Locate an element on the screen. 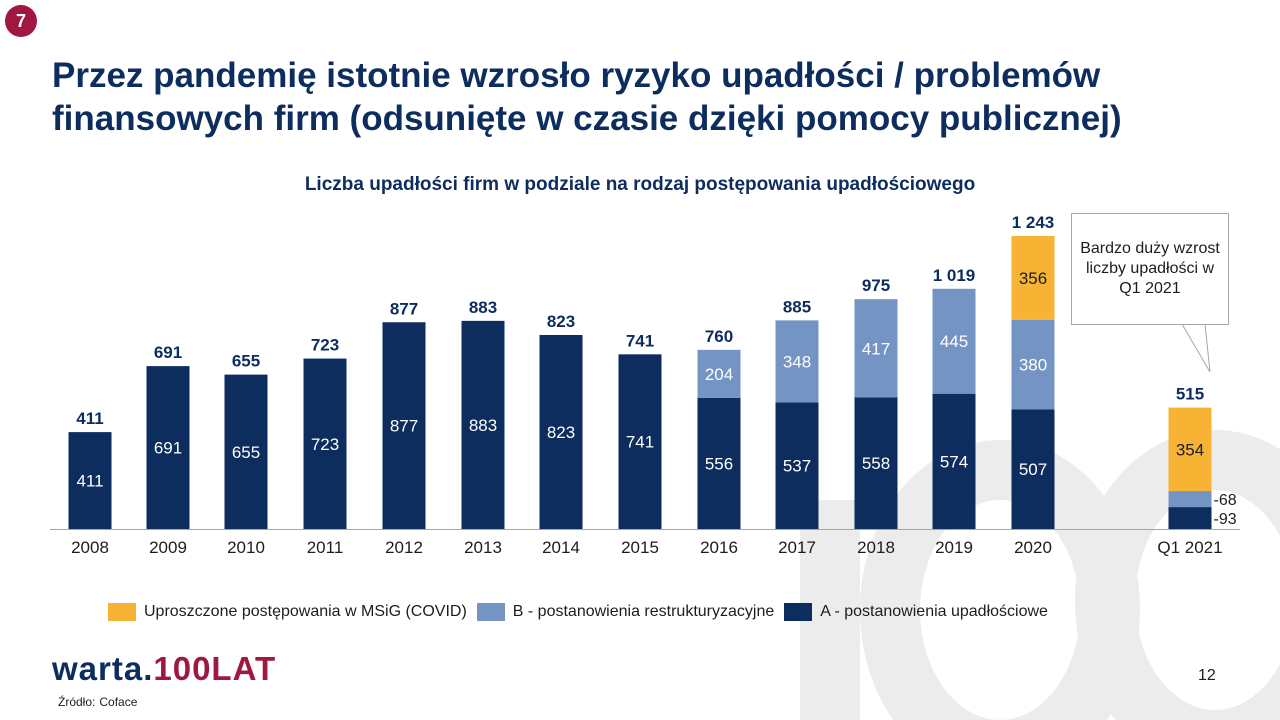  data-label: 877 is located at coordinates (404, 426).